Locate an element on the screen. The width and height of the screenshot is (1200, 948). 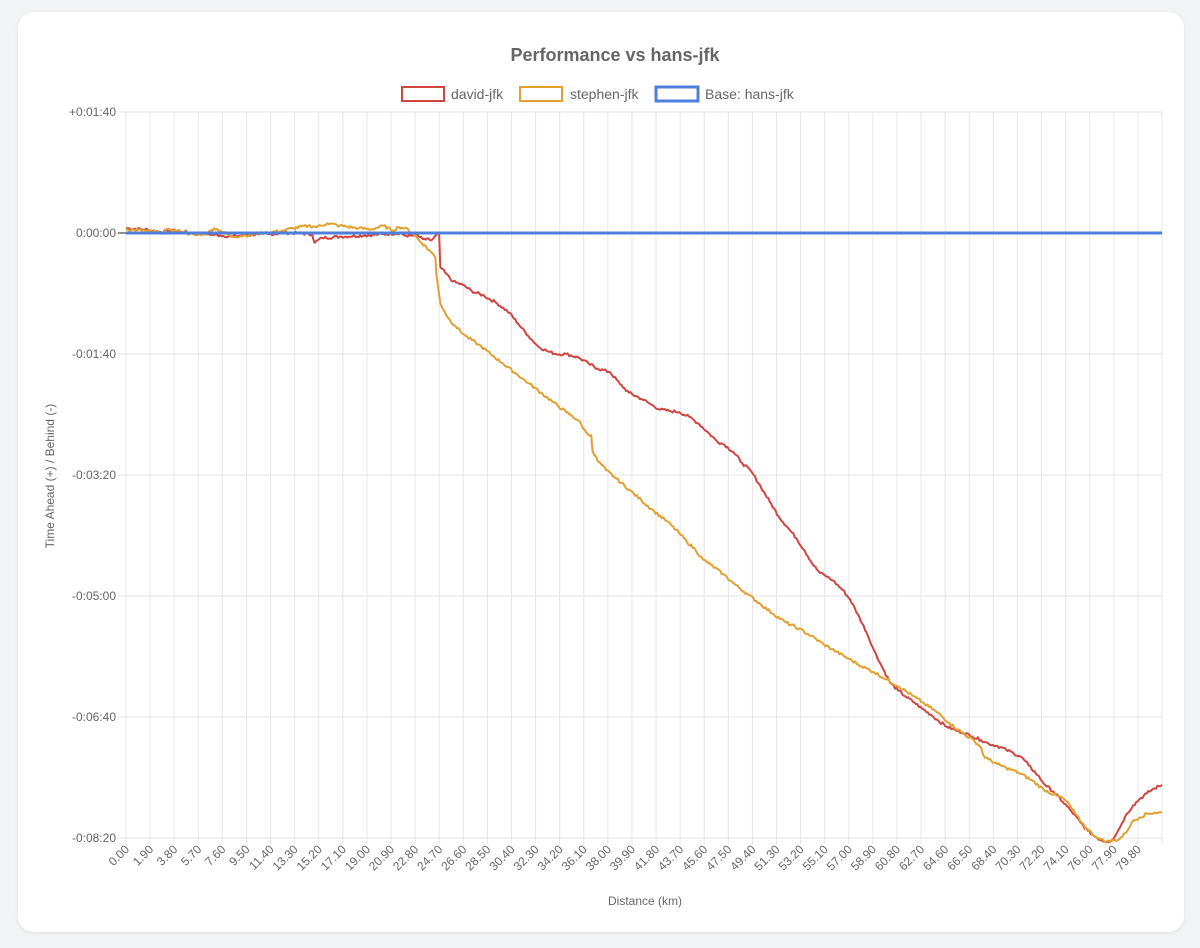
y-tick-label: -0:08:20 is located at coordinates (94, 838).